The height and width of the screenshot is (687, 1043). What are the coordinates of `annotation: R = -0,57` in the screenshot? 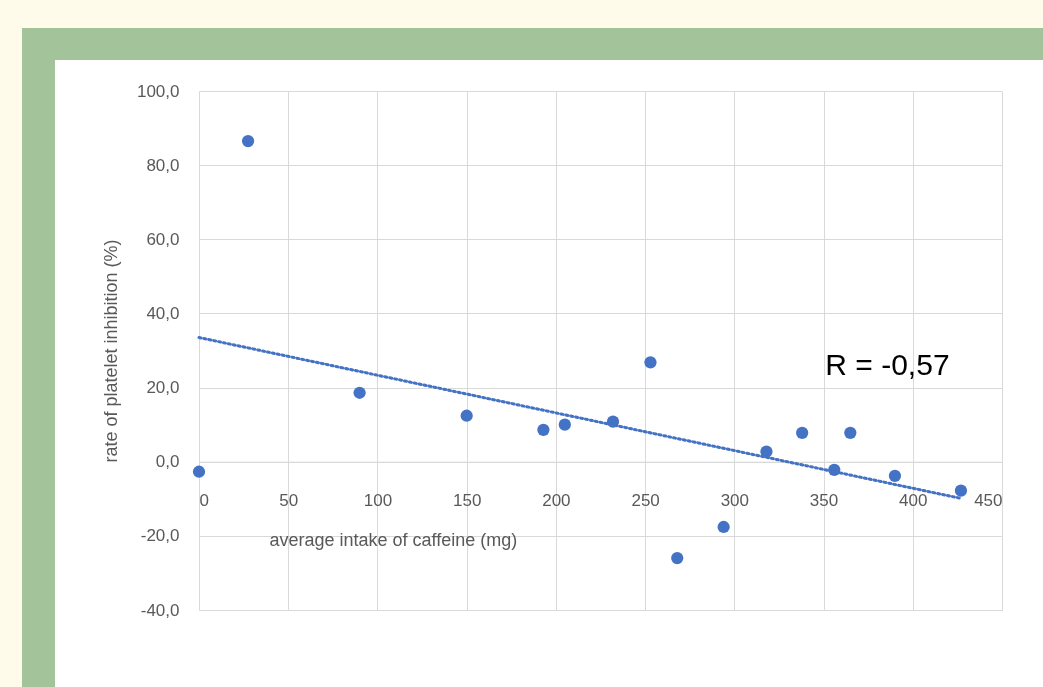 It's located at (887, 365).